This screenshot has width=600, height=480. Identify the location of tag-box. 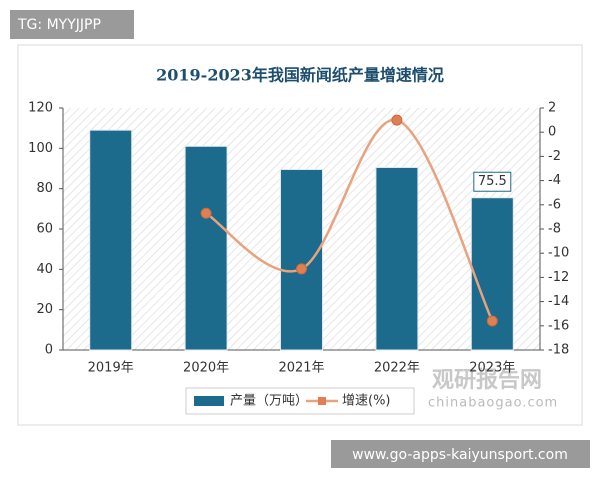
(72, 24).